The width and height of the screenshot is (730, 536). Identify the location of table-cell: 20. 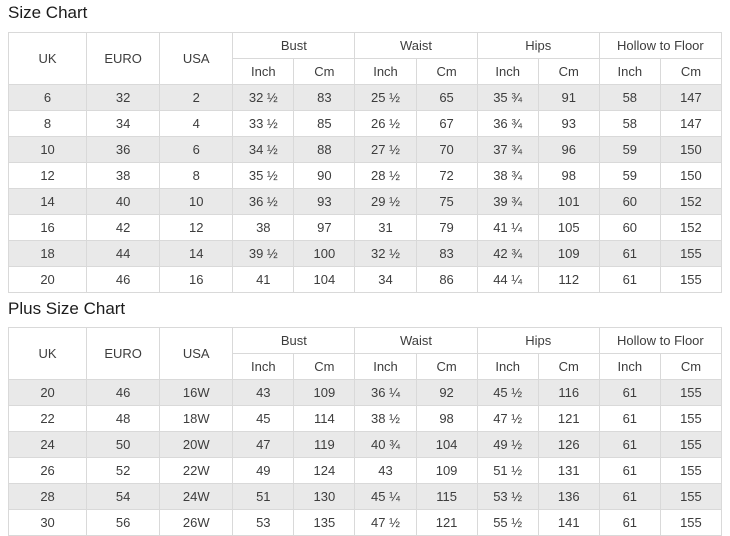
(47, 392).